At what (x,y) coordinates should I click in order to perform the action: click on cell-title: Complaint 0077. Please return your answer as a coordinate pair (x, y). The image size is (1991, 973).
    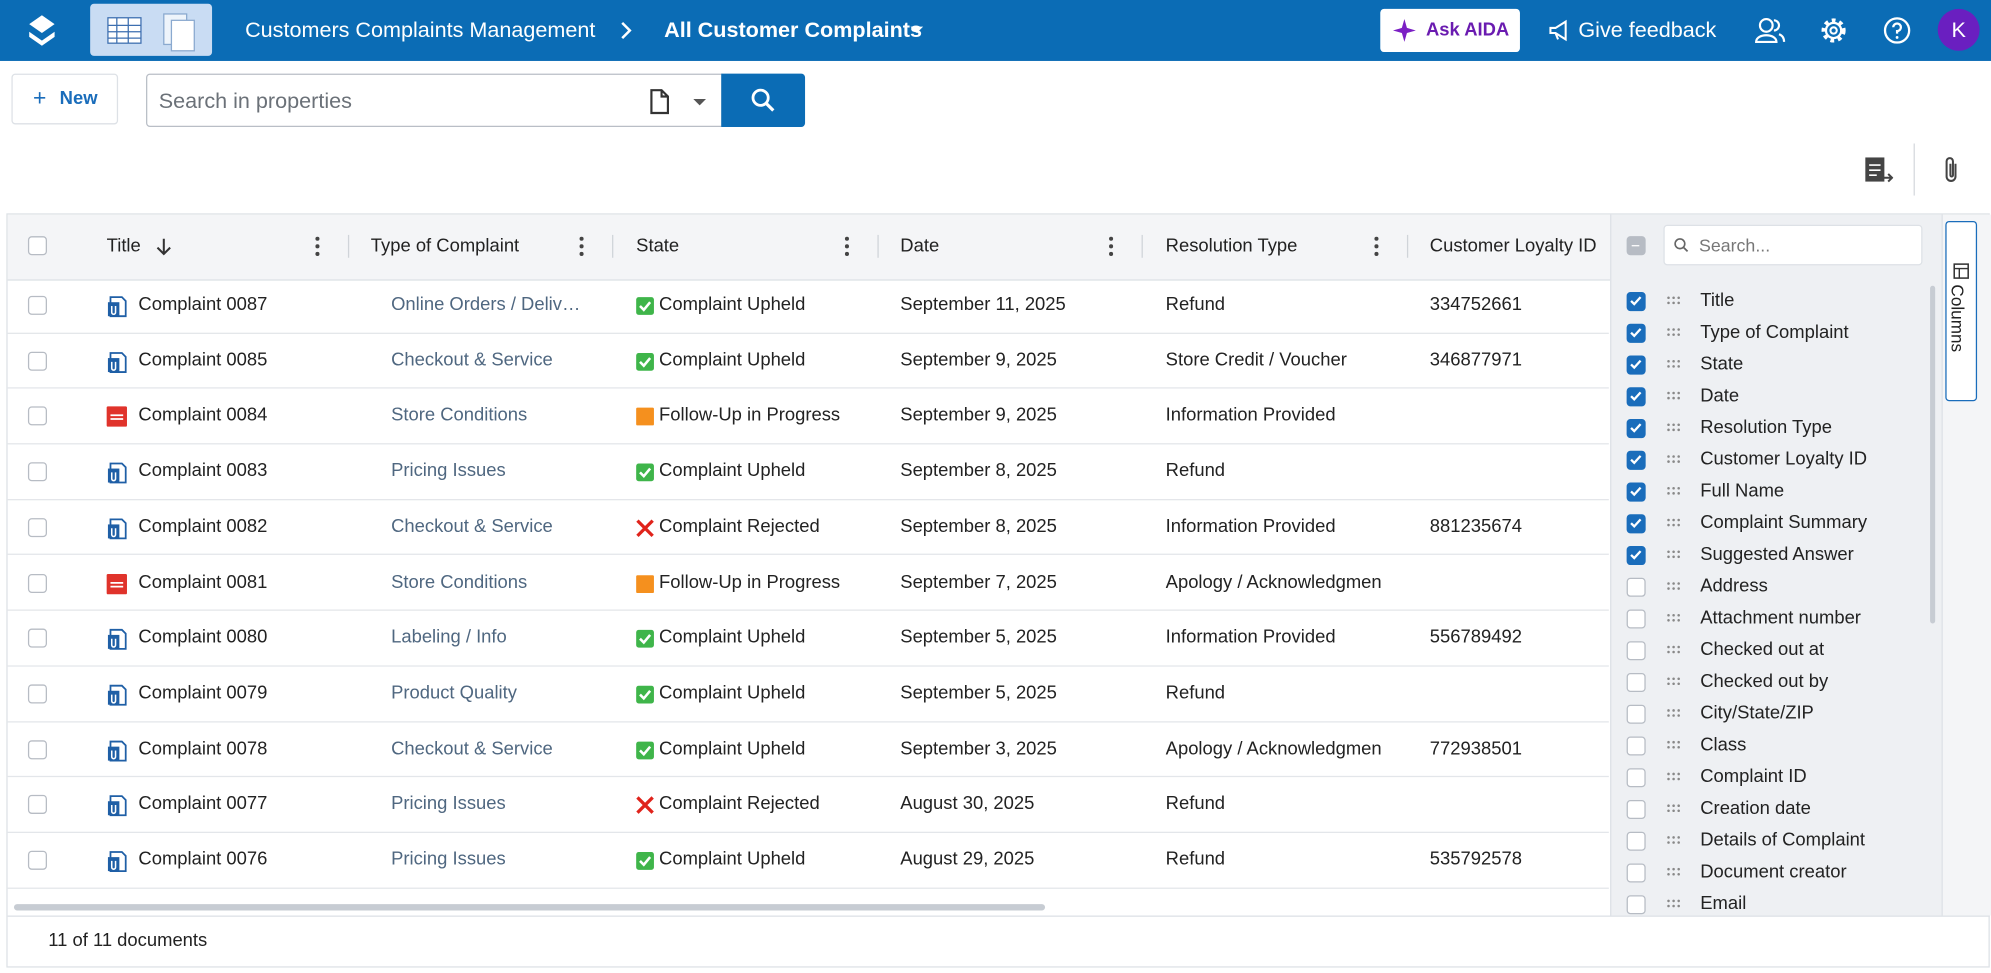
    Looking at the image, I should click on (203, 804).